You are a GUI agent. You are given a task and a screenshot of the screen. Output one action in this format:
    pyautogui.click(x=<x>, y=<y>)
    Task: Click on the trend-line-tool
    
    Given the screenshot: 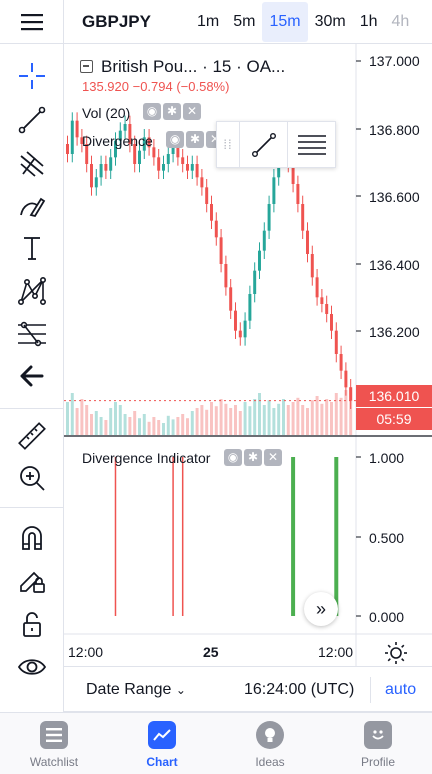 What is the action you would take?
    pyautogui.click(x=32, y=120)
    